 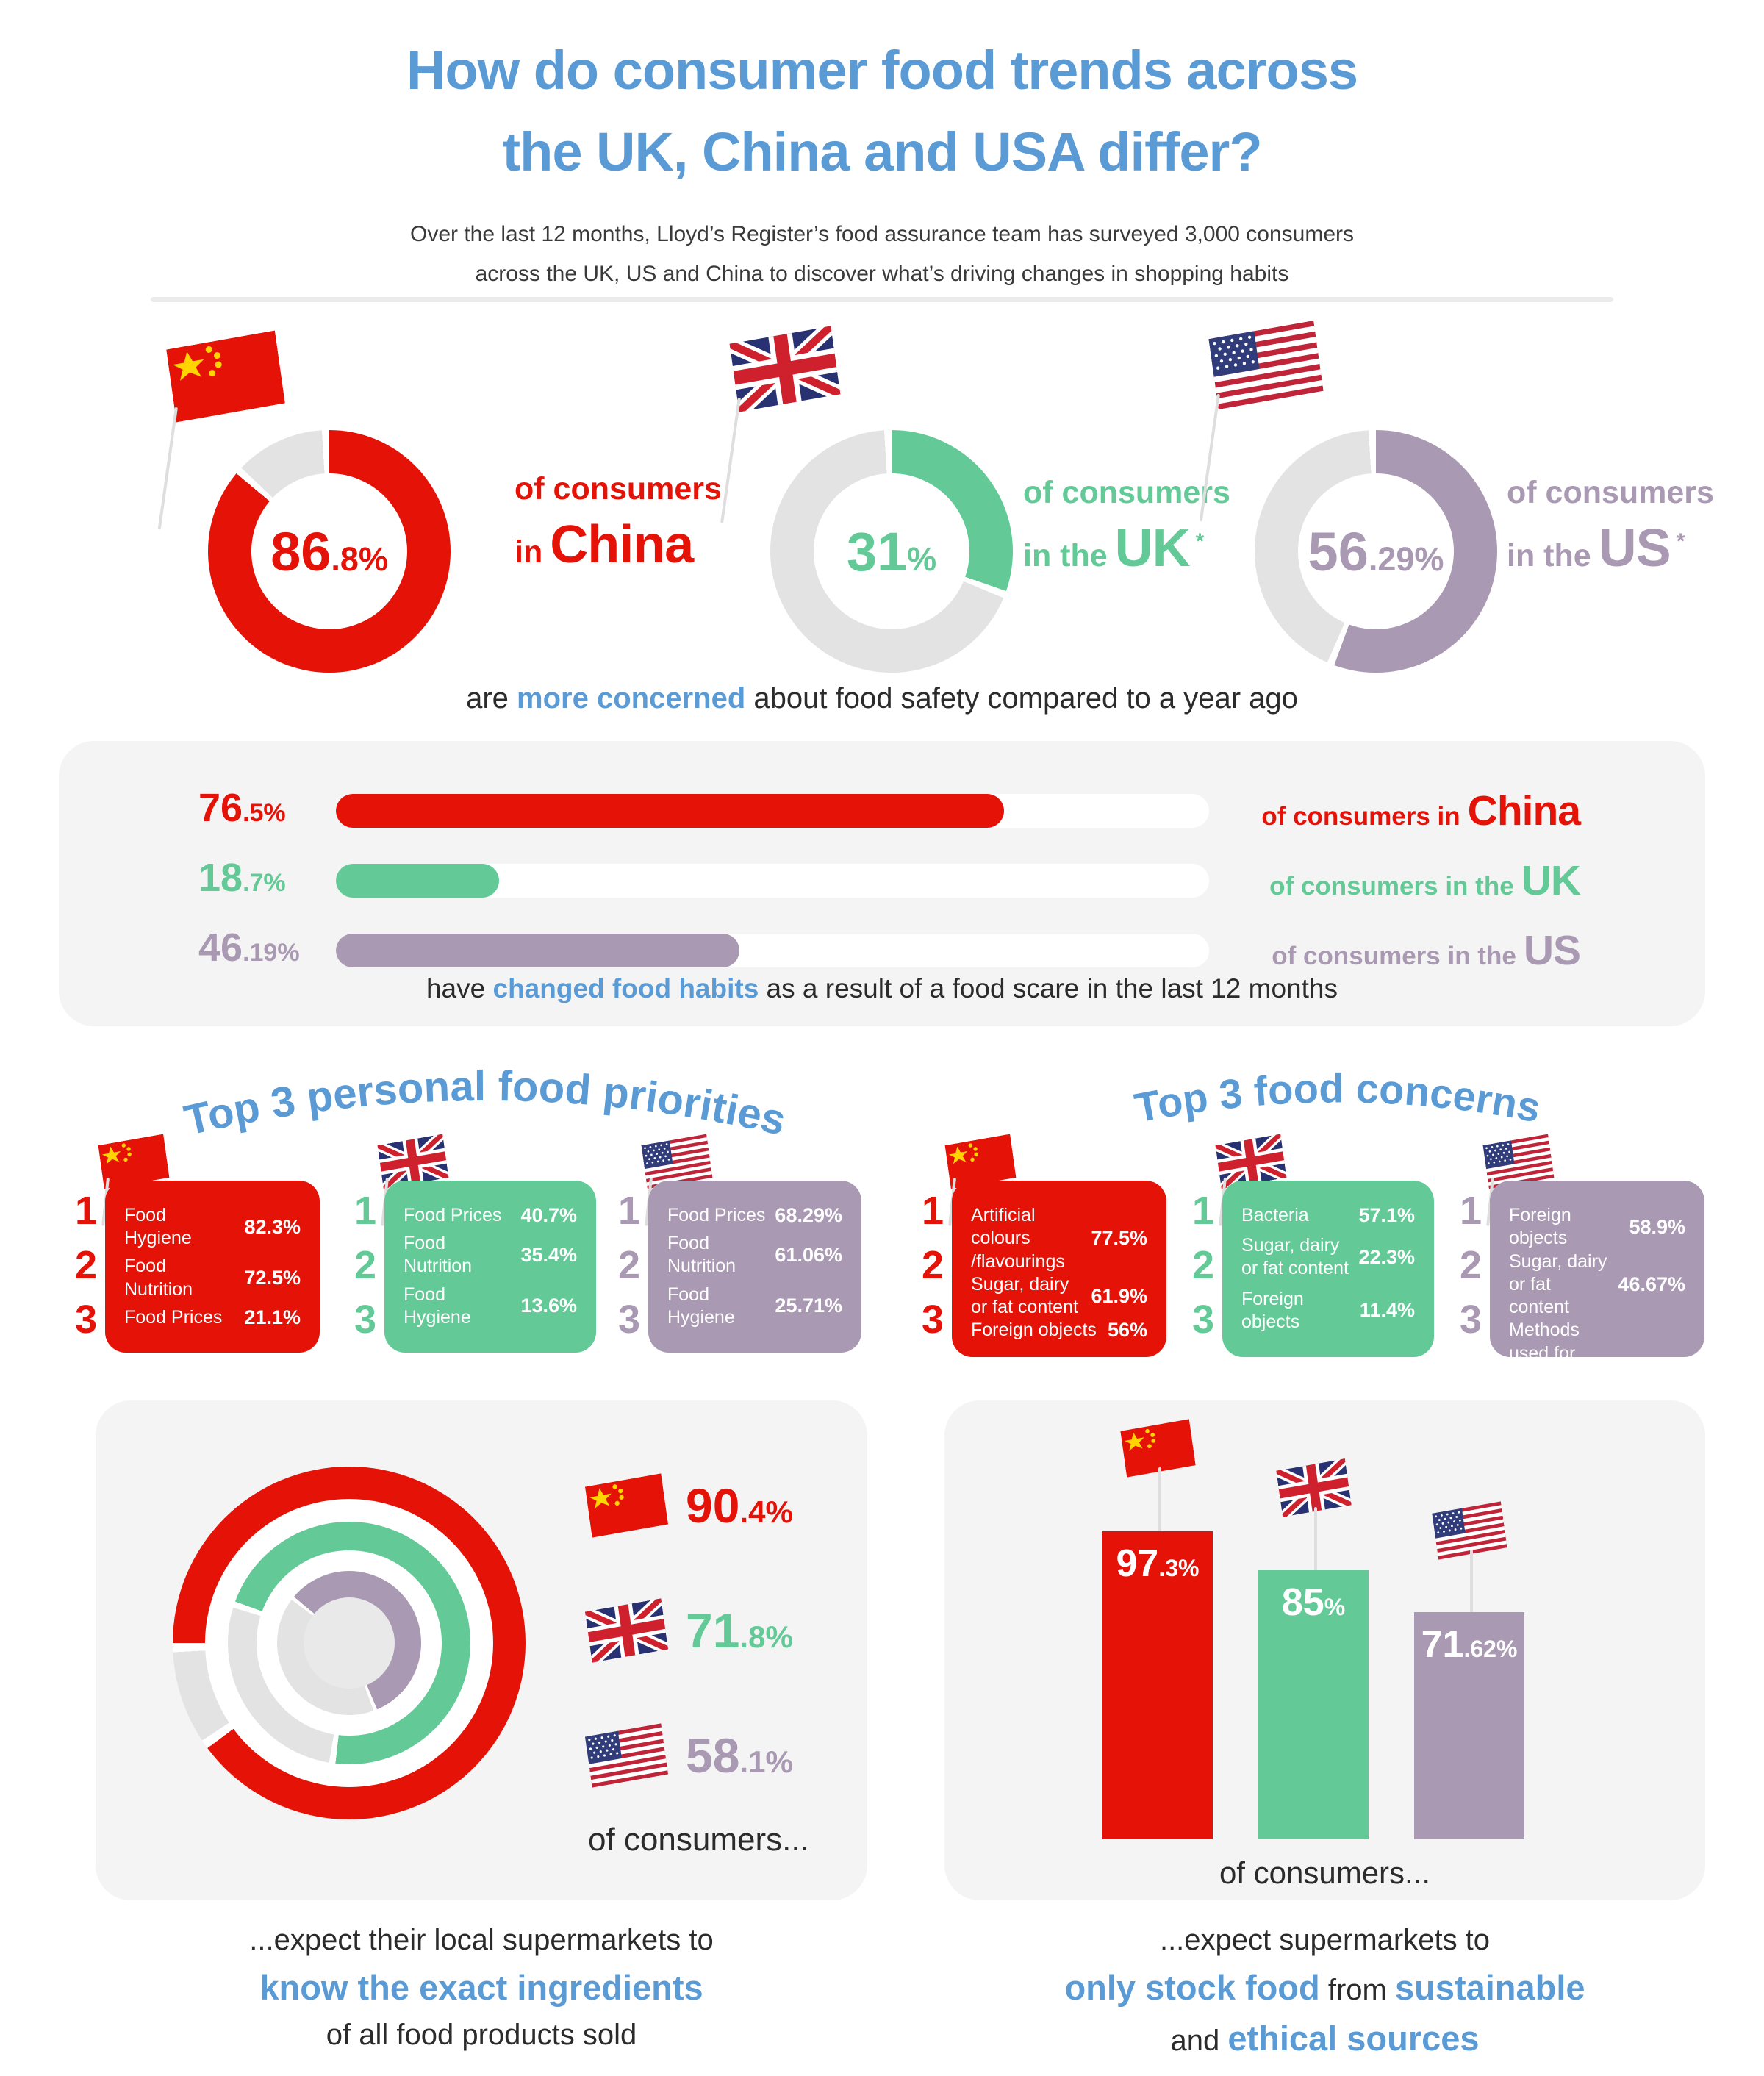 What do you see at coordinates (1338, 551) in the screenshot?
I see `donut-value: 56` at bounding box center [1338, 551].